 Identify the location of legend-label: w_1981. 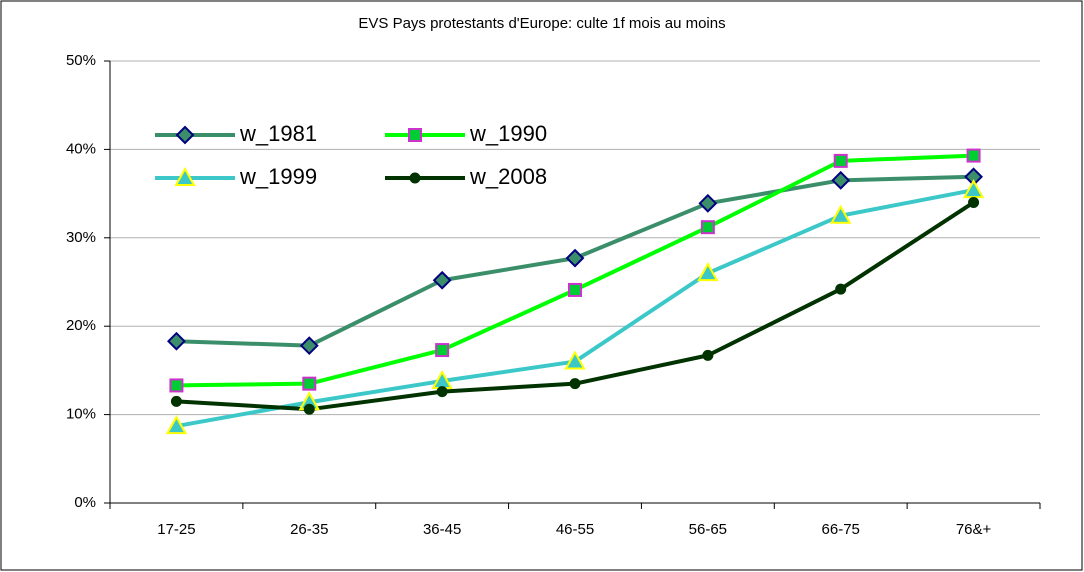
(278, 133).